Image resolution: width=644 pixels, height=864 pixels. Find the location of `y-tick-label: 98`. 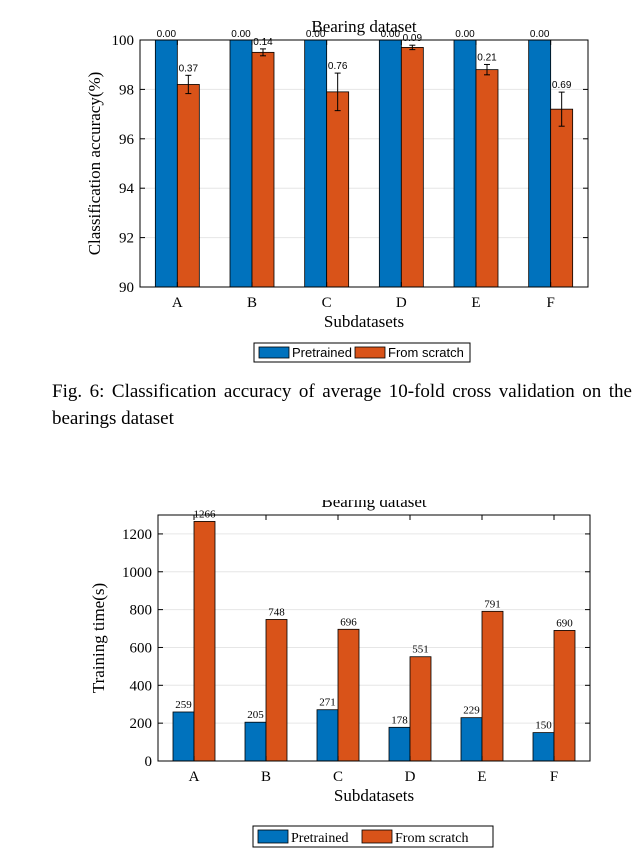

y-tick-label: 98 is located at coordinates (126, 90).